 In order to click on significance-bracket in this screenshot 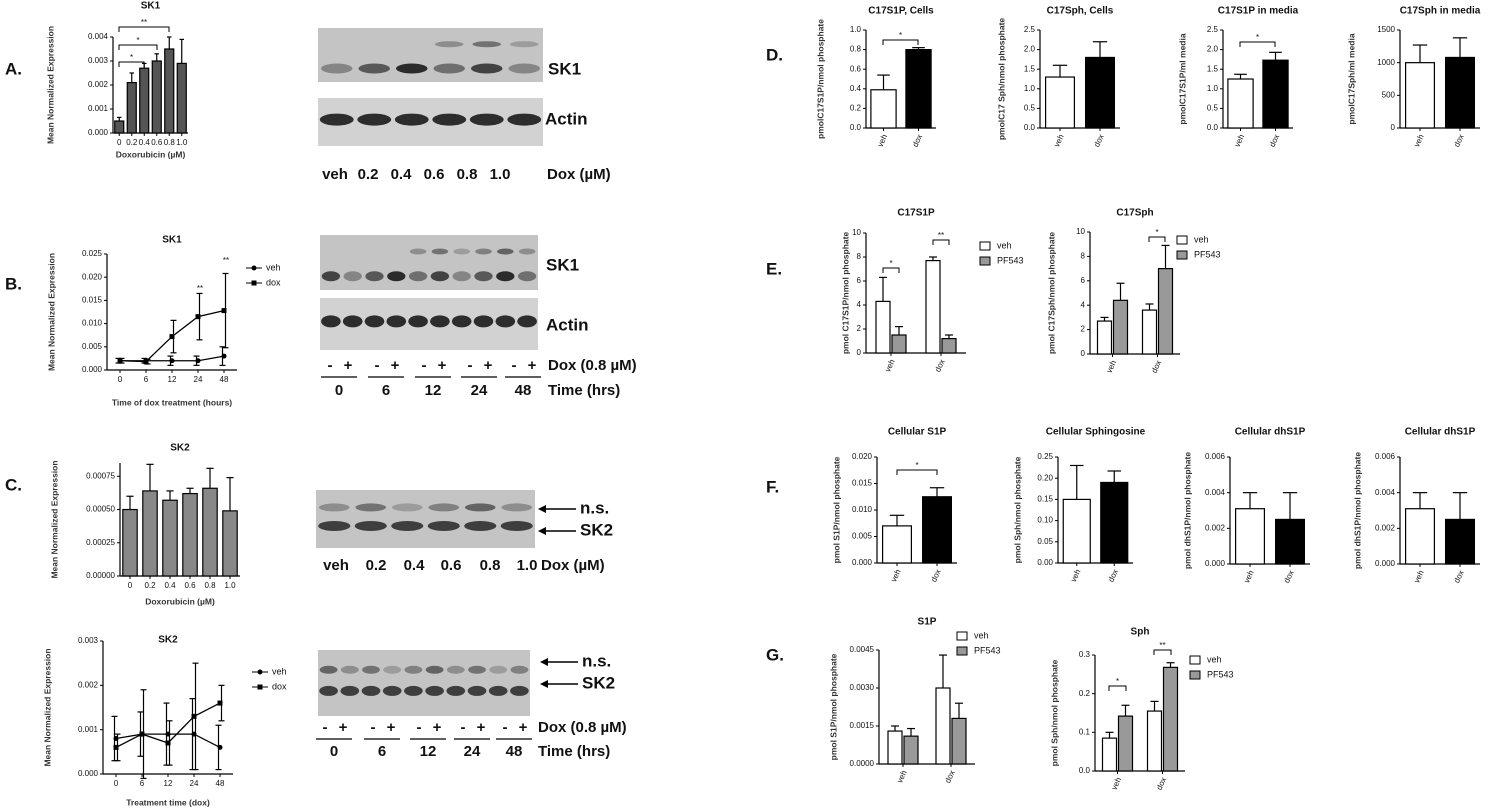, I will do `click(144, 29)`.